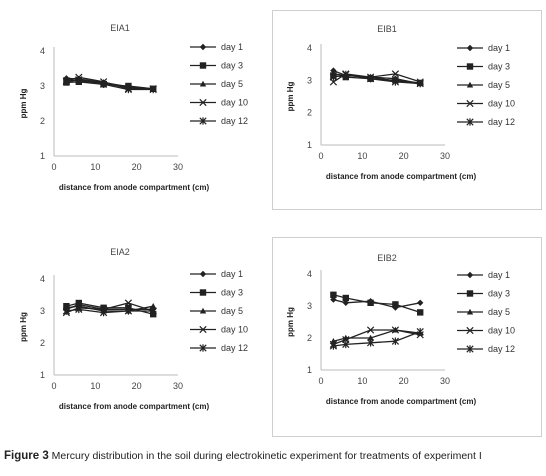 This screenshot has height=476, width=546. I want to click on x-axis-label-eia2: distance from anode compartment (cm), so click(134, 406).